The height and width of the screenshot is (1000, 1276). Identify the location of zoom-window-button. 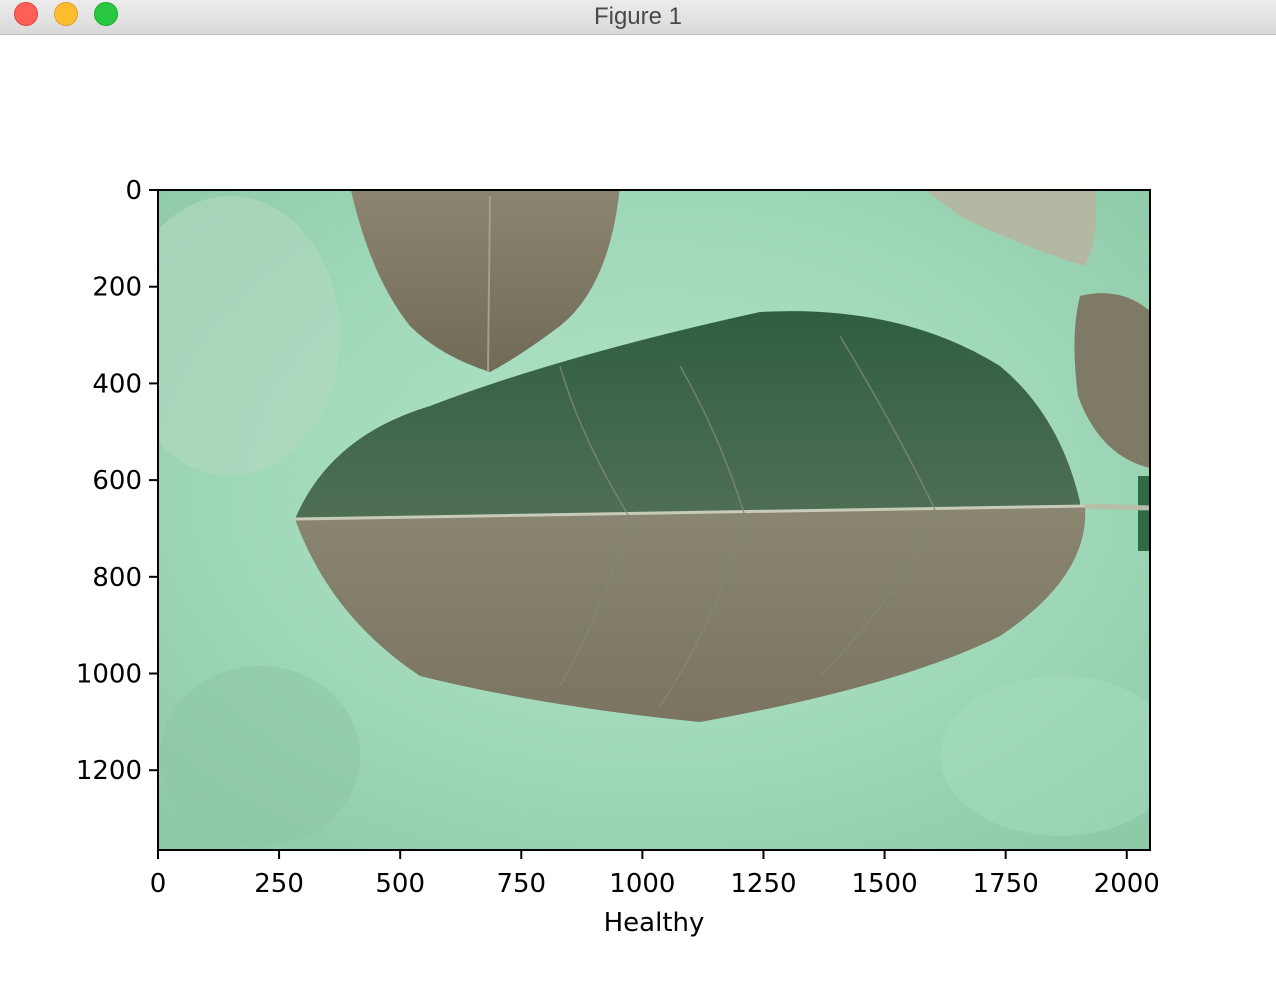
(106, 14).